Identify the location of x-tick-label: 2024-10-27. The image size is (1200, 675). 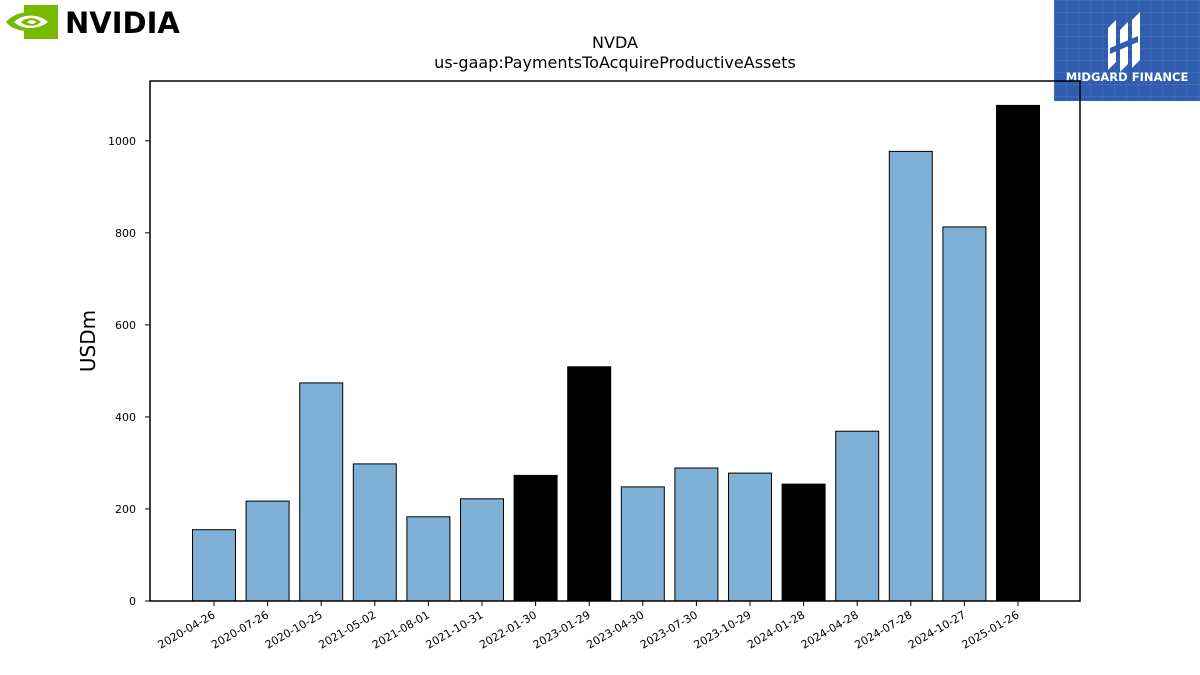
(937, 629).